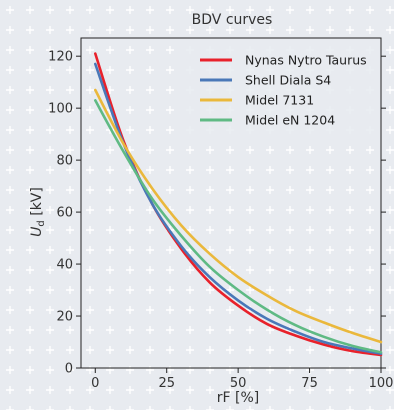 The width and height of the screenshot is (394, 410). I want to click on x-axis-title: rF [%], so click(238, 398).